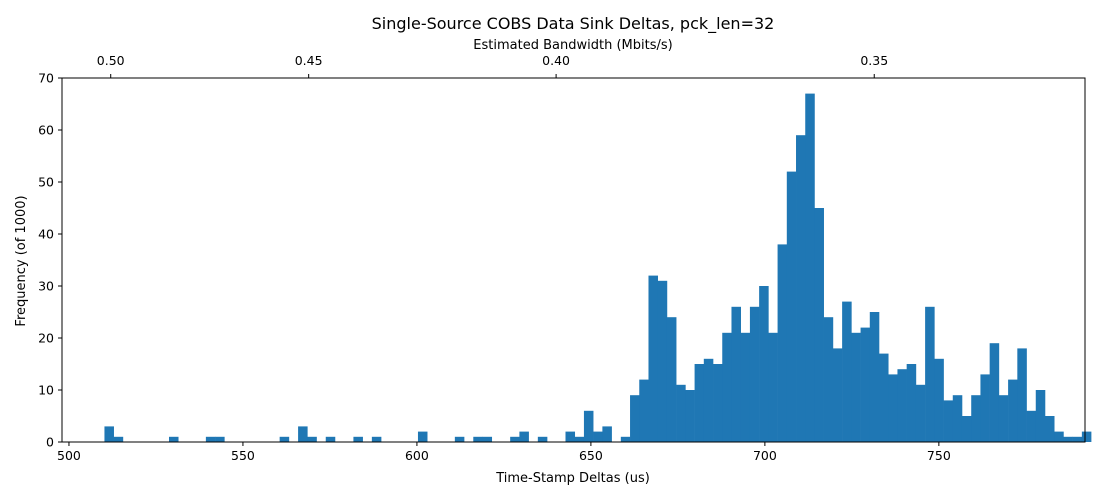 The width and height of the screenshot is (1100, 500). What do you see at coordinates (874, 60) in the screenshot?
I see `secondary-x-tick-label: 0.35` at bounding box center [874, 60].